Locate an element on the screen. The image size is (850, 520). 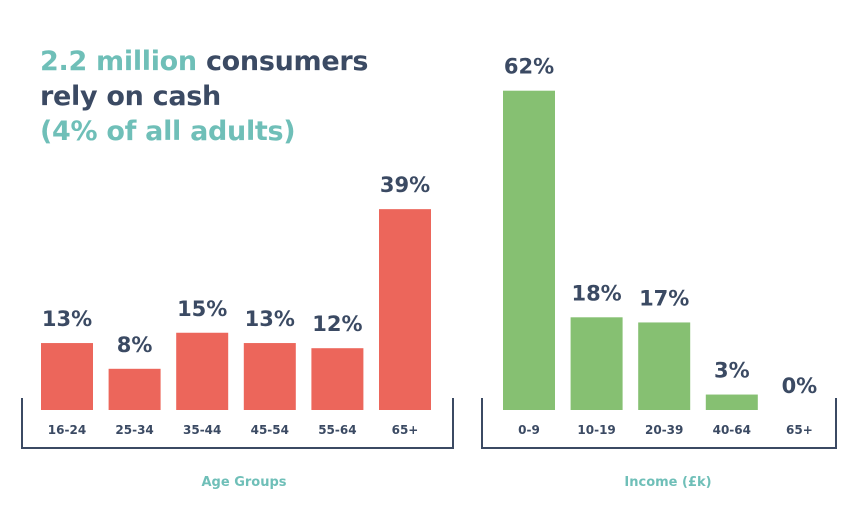
income-tick-label: 20-39 is located at coordinates (664, 430).